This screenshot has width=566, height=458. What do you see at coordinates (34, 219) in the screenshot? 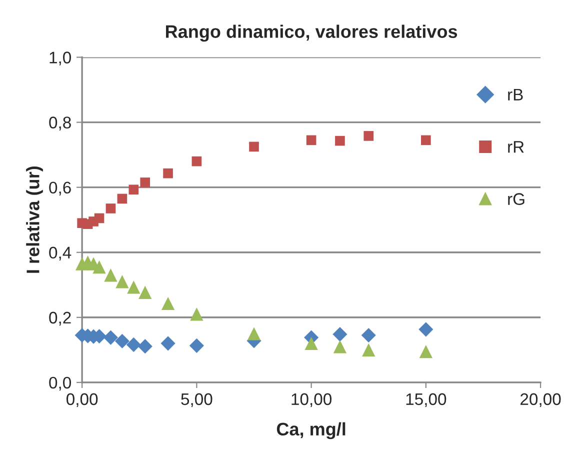
I see `y-axis-title: I relativa (ur)` at bounding box center [34, 219].